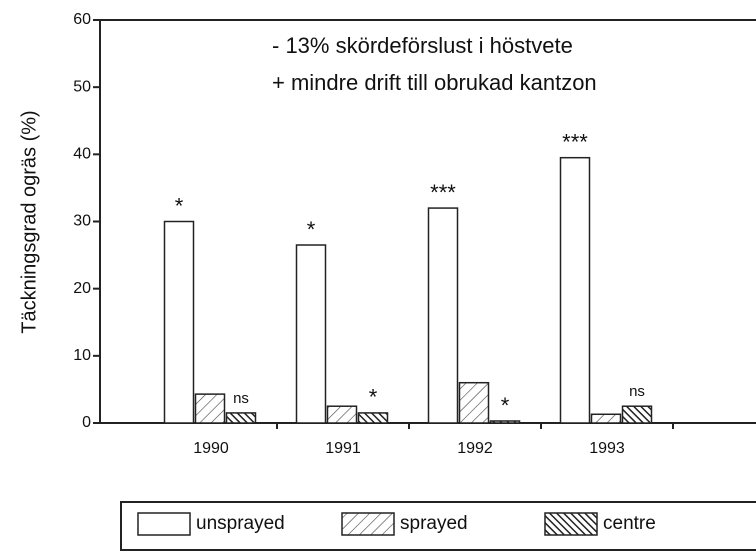 The image size is (756, 553). What do you see at coordinates (82, 288) in the screenshot?
I see `y-tick-label: 20` at bounding box center [82, 288].